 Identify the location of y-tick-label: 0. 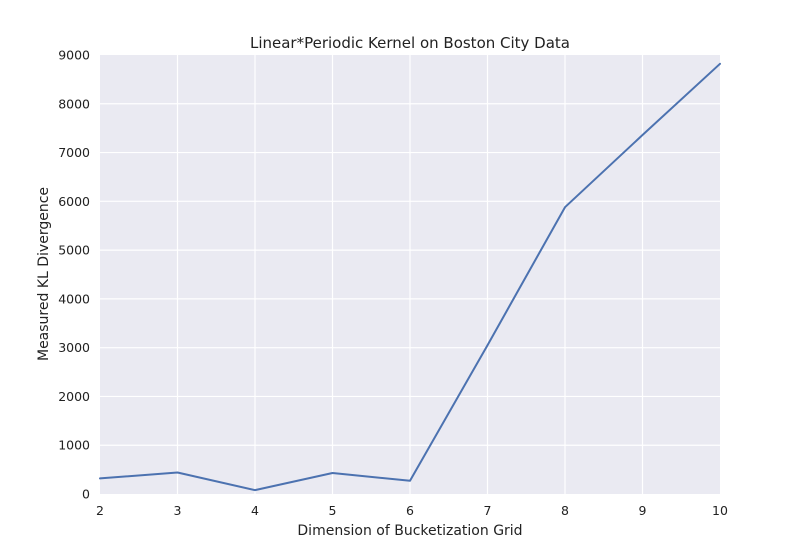
(86, 494).